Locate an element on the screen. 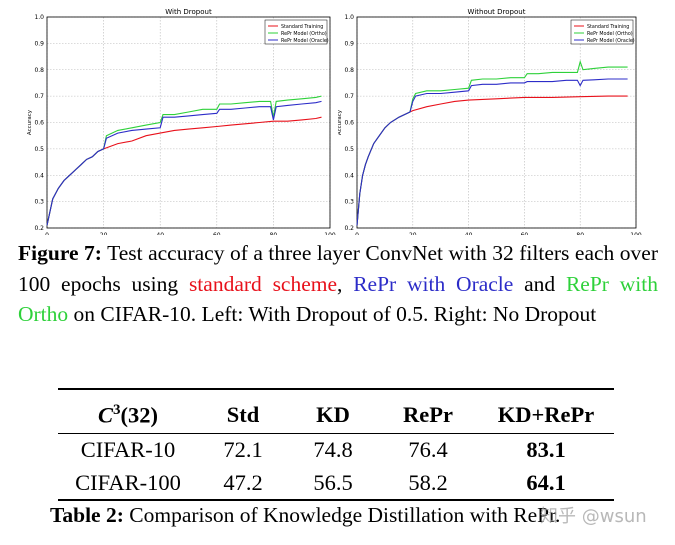 Image resolution: width=675 pixels, height=545 pixels. table-bottom-rule is located at coordinates (336, 500).